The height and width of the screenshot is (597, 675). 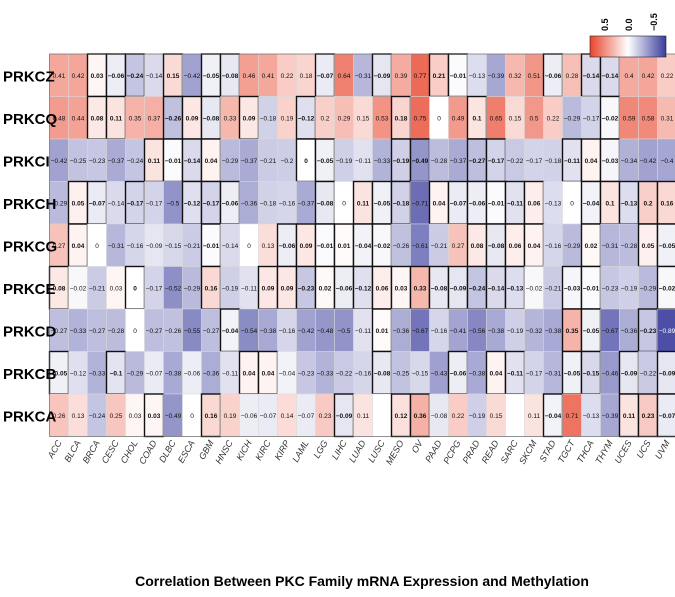 I want to click on cell-value-label: 0.31, so click(x=667, y=118).